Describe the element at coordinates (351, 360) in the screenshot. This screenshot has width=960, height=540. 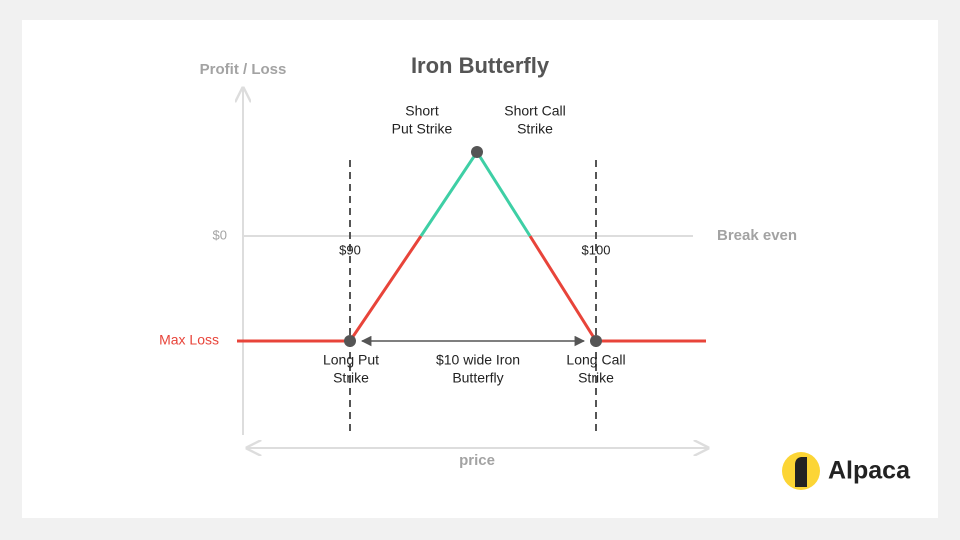
I see `label-line: Long Put` at that location.